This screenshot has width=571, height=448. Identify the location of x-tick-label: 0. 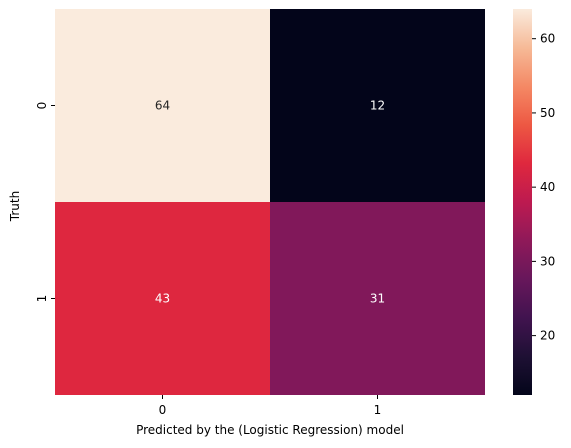
(163, 410).